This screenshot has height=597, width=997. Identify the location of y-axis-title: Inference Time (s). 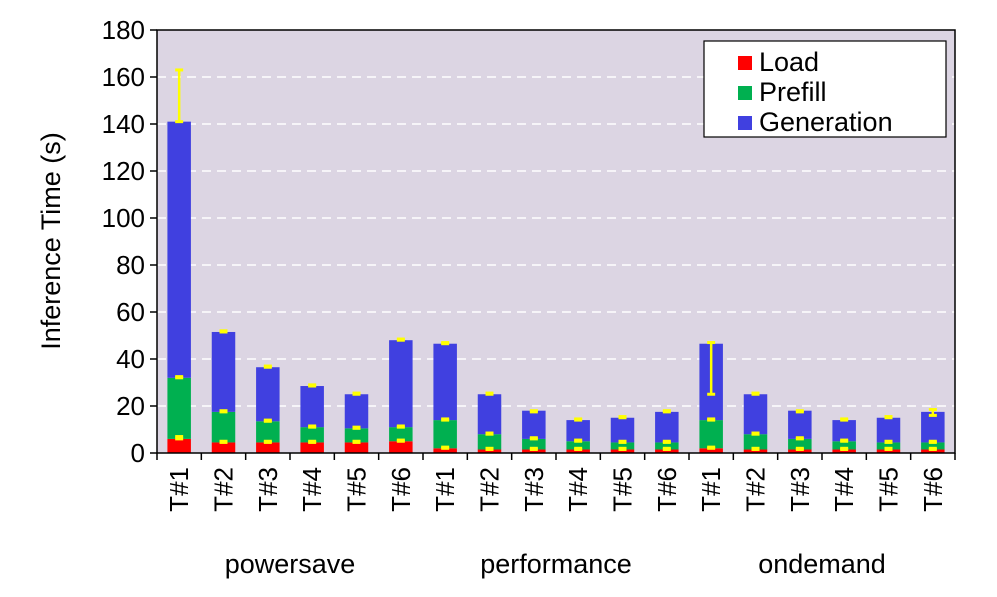
(51, 241).